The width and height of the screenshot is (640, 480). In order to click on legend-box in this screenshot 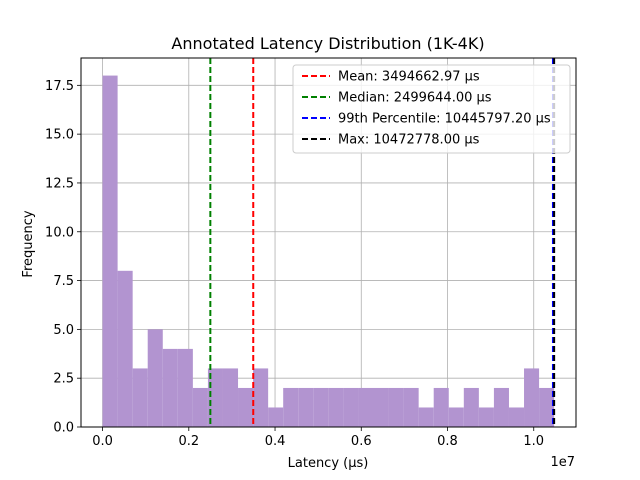, I will do `click(431, 109)`.